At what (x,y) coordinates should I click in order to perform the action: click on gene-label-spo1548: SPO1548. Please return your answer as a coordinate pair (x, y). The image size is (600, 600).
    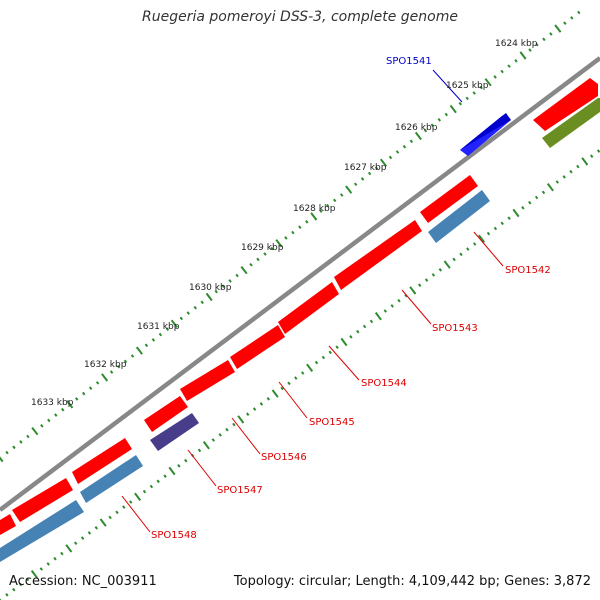
    Looking at the image, I should click on (174, 535).